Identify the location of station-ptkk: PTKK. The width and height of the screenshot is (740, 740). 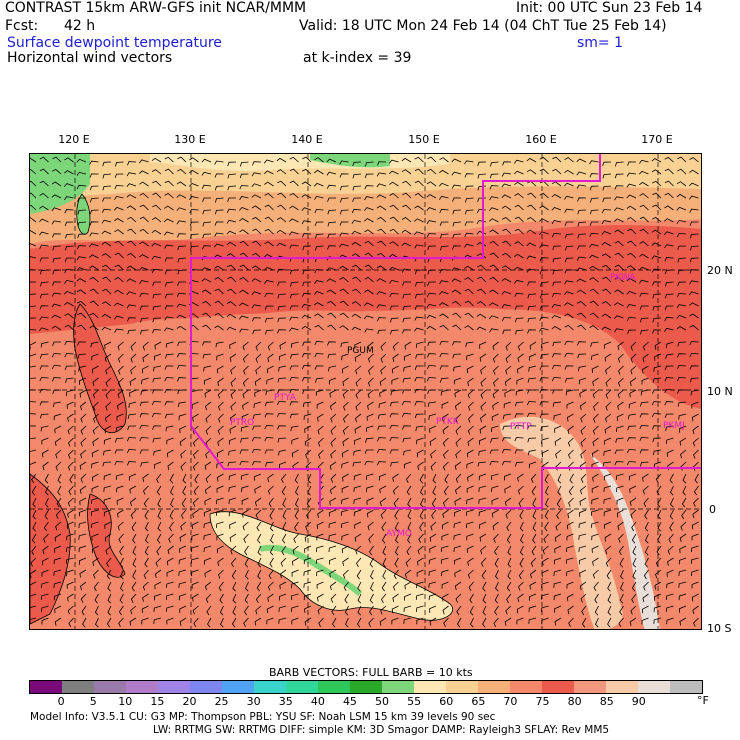
(447, 422).